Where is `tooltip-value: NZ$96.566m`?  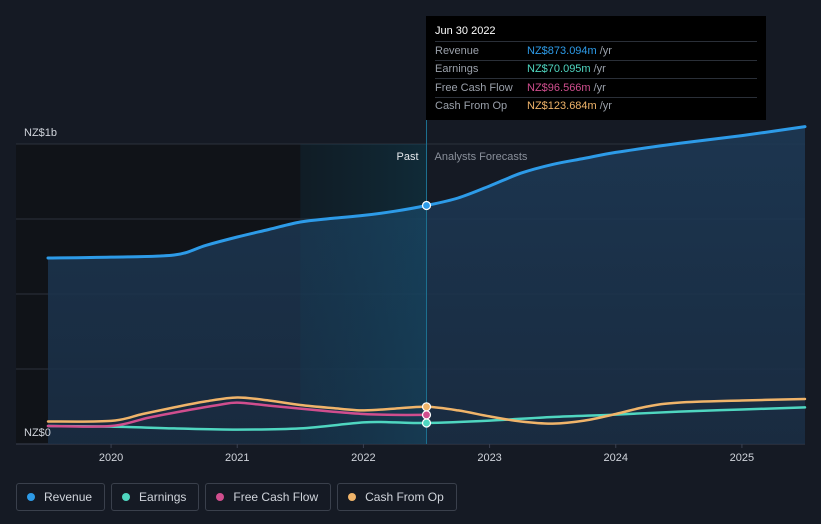 tooltip-value: NZ$96.566m is located at coordinates (559, 87).